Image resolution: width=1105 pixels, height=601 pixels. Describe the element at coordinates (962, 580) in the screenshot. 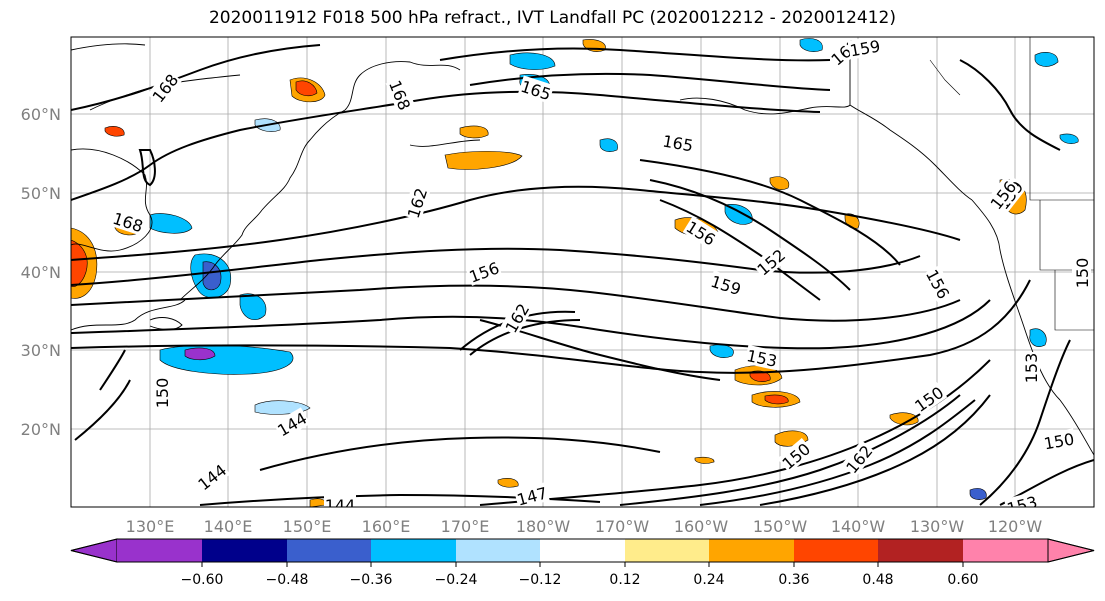

I see `colorbar-tick-label: 0.60` at that location.